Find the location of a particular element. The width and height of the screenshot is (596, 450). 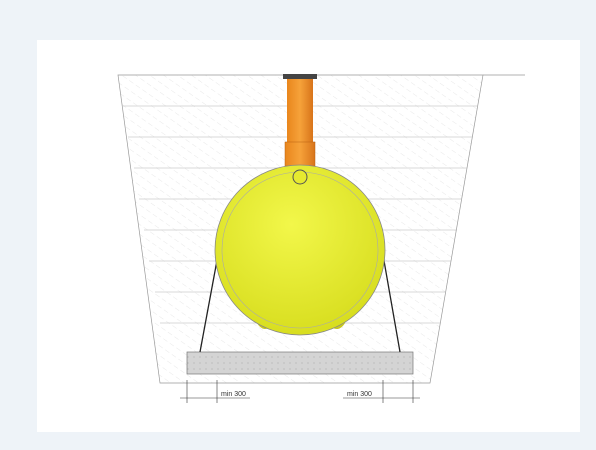

concrete-slab is located at coordinates (300, 363).